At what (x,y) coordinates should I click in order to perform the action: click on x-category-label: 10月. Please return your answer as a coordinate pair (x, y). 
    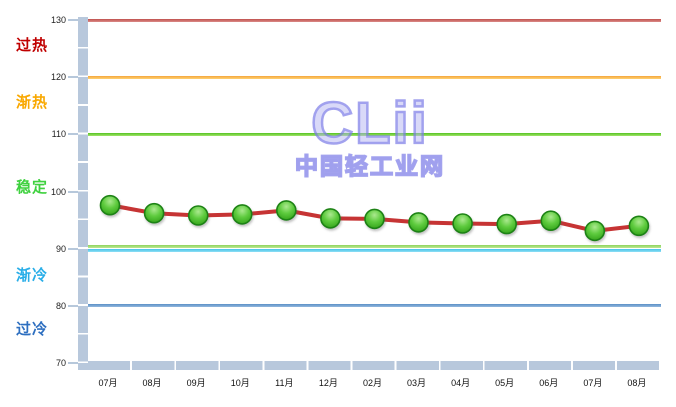
    Looking at the image, I should click on (240, 383).